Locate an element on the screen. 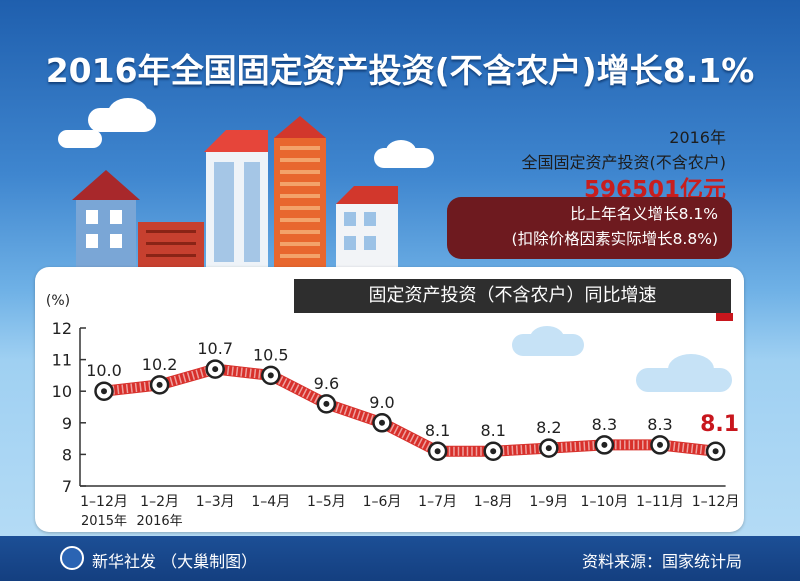  x-tick-label: 1–5月 is located at coordinates (326, 502).